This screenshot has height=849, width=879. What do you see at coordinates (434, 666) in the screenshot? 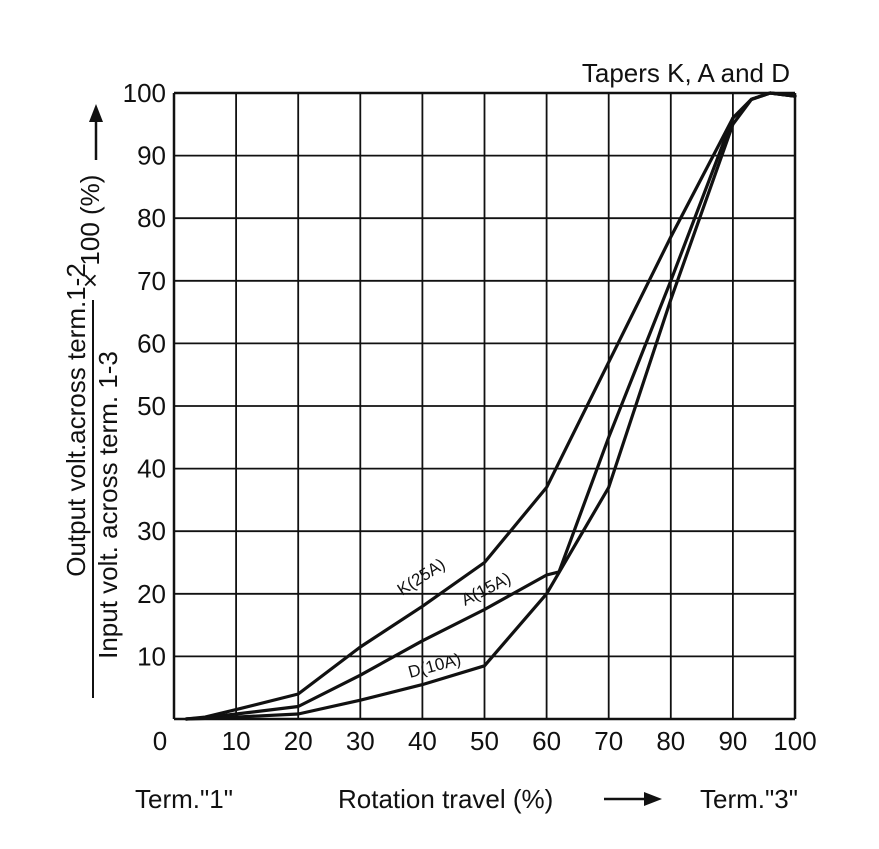
I see `series-label-d: D(10A)` at bounding box center [434, 666].